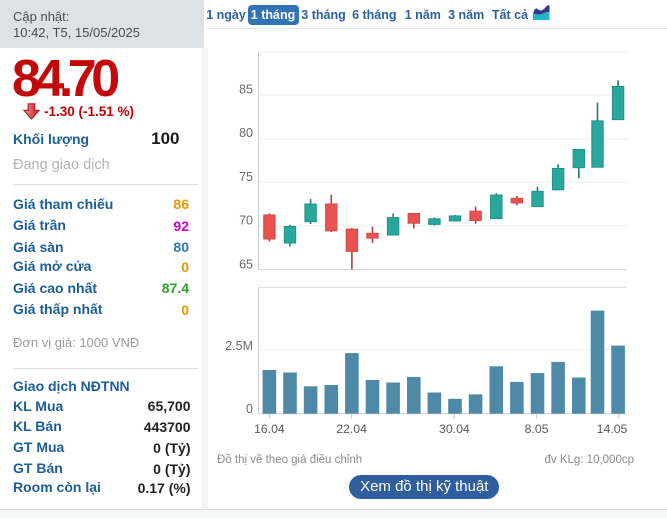  Describe the element at coordinates (246, 90) in the screenshot. I see `svg-text: 85` at that location.